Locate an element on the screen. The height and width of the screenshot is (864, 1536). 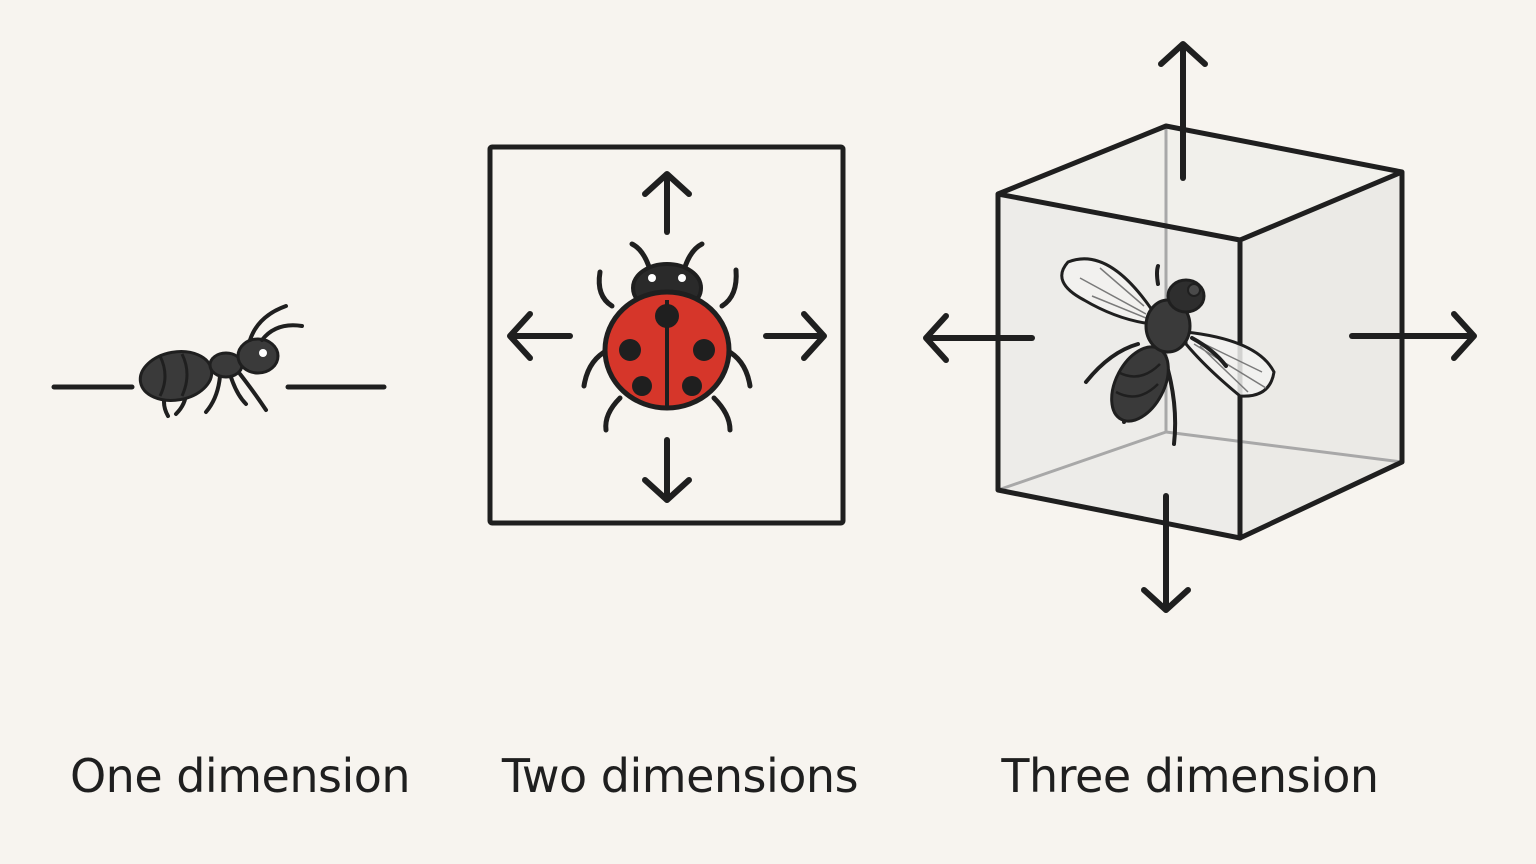
cube-outline is located at coordinates (1200, 332).